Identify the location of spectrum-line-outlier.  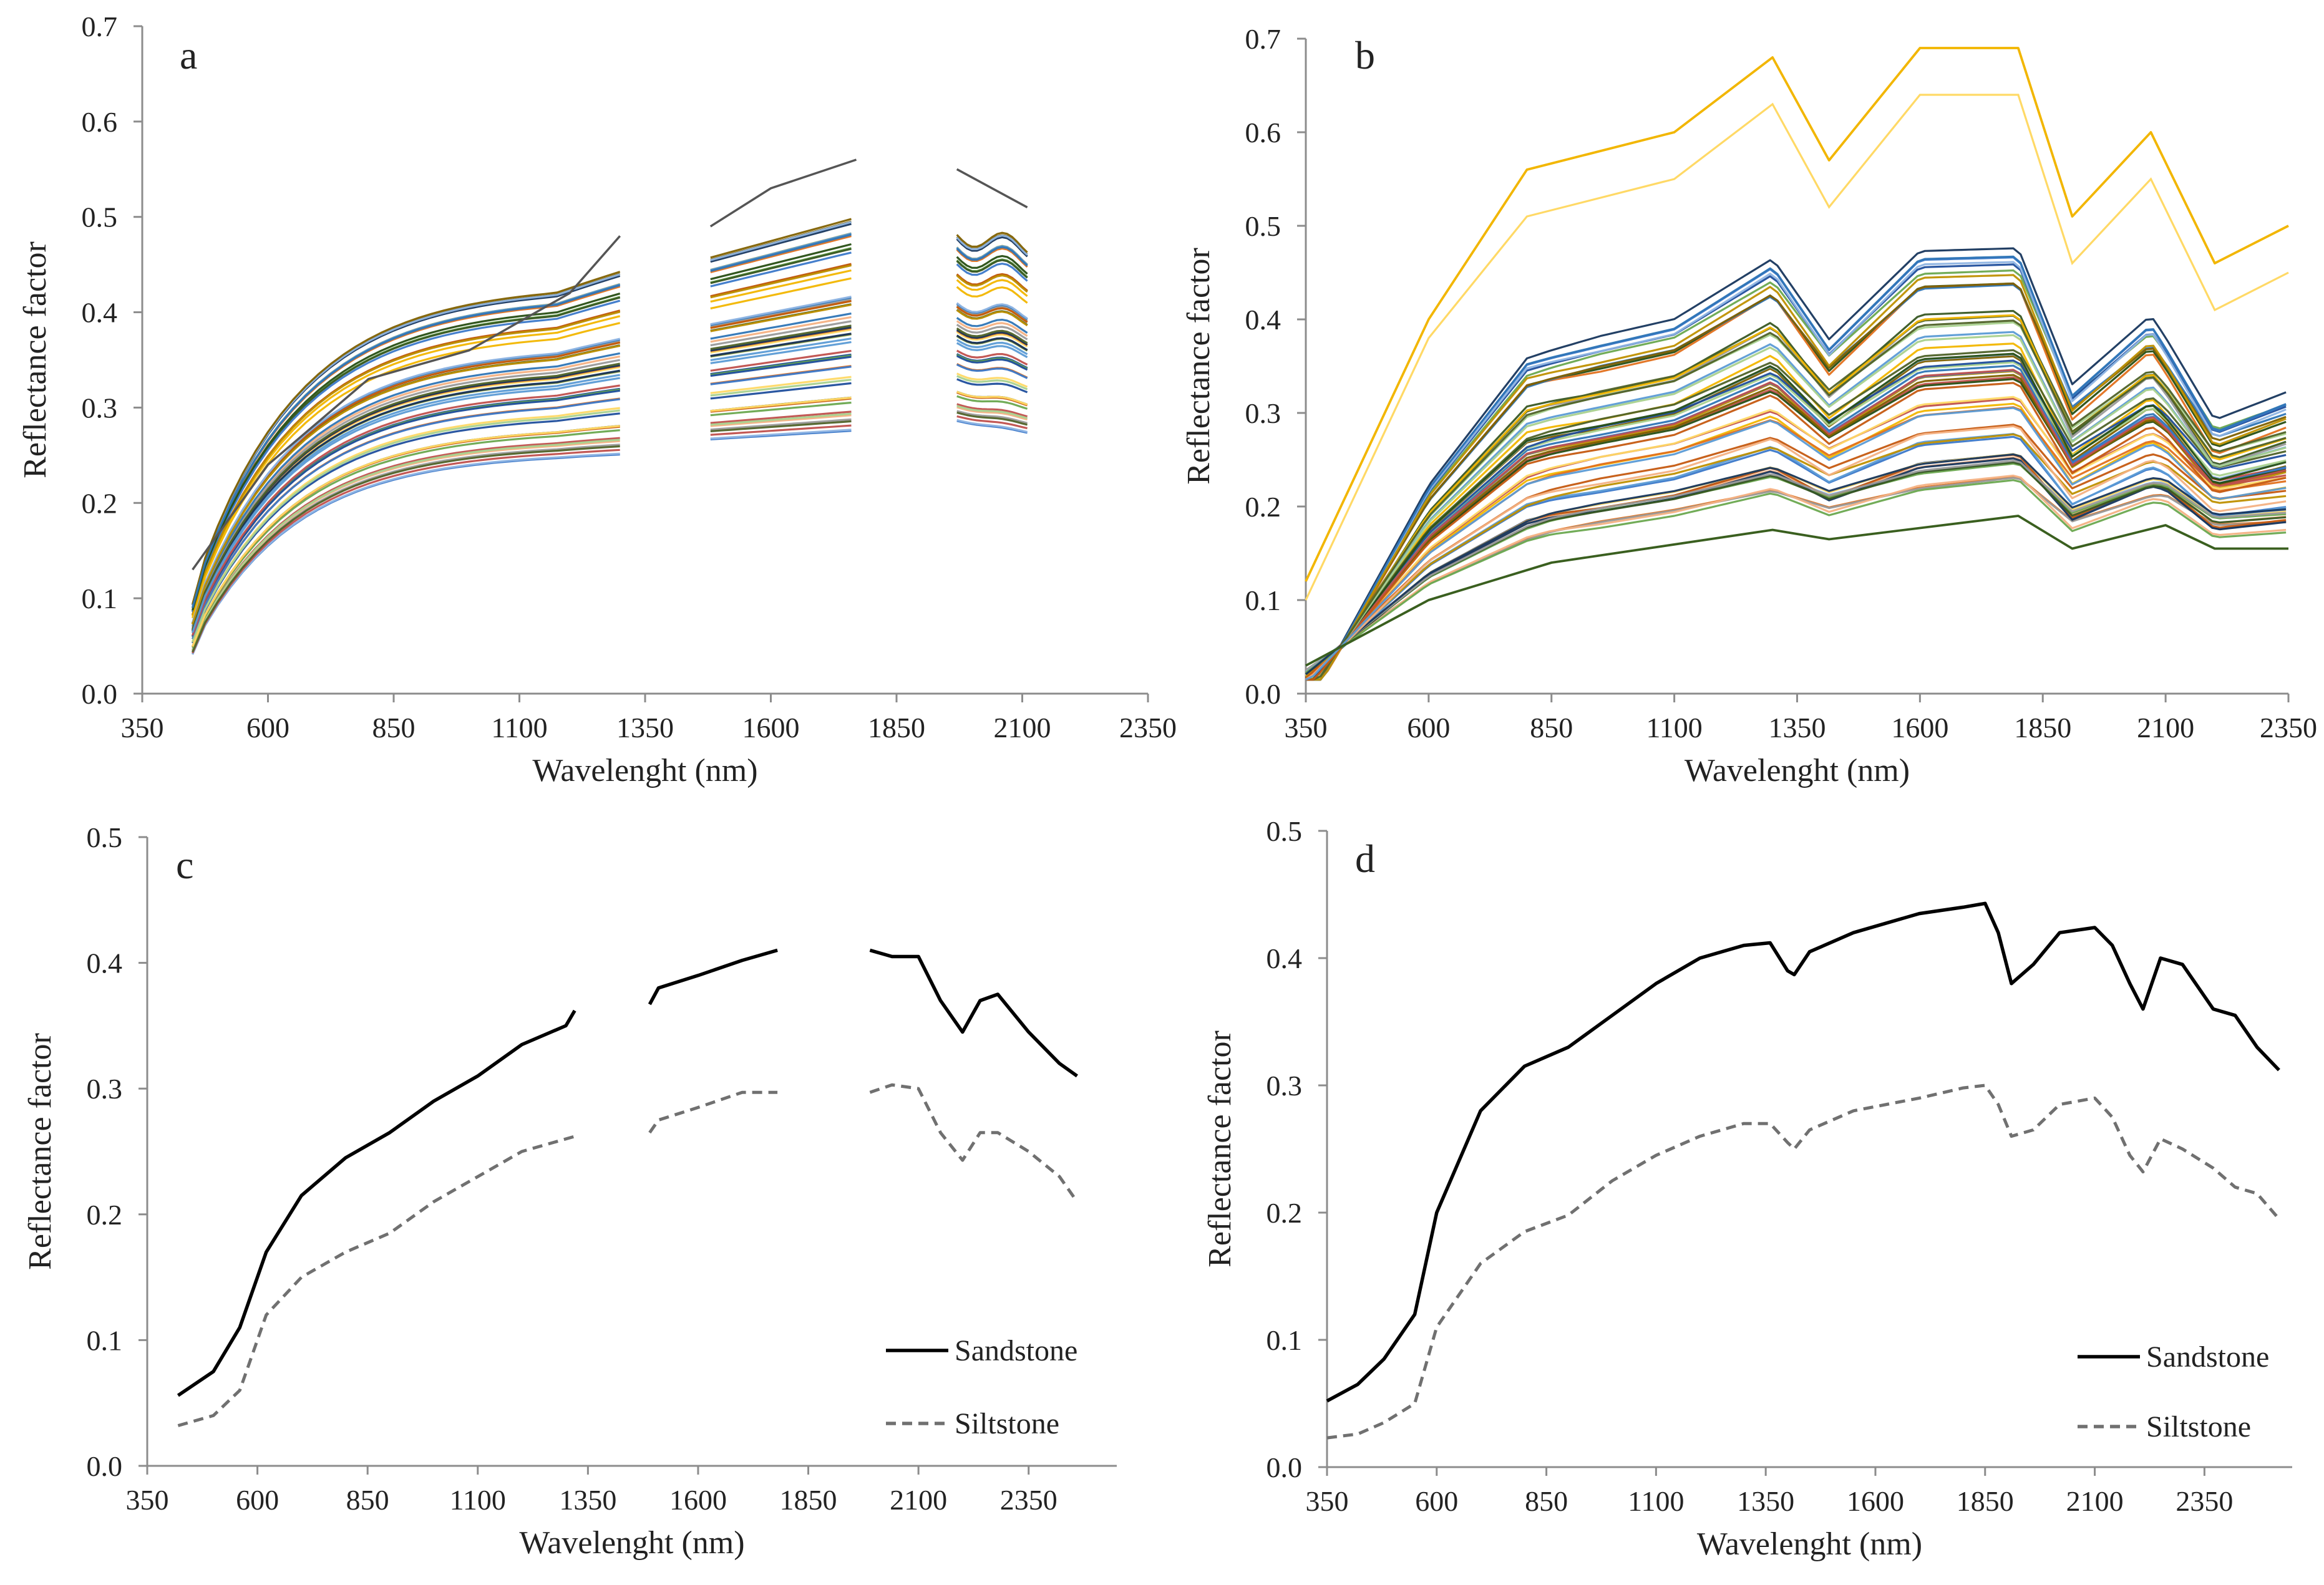
(610, 364).